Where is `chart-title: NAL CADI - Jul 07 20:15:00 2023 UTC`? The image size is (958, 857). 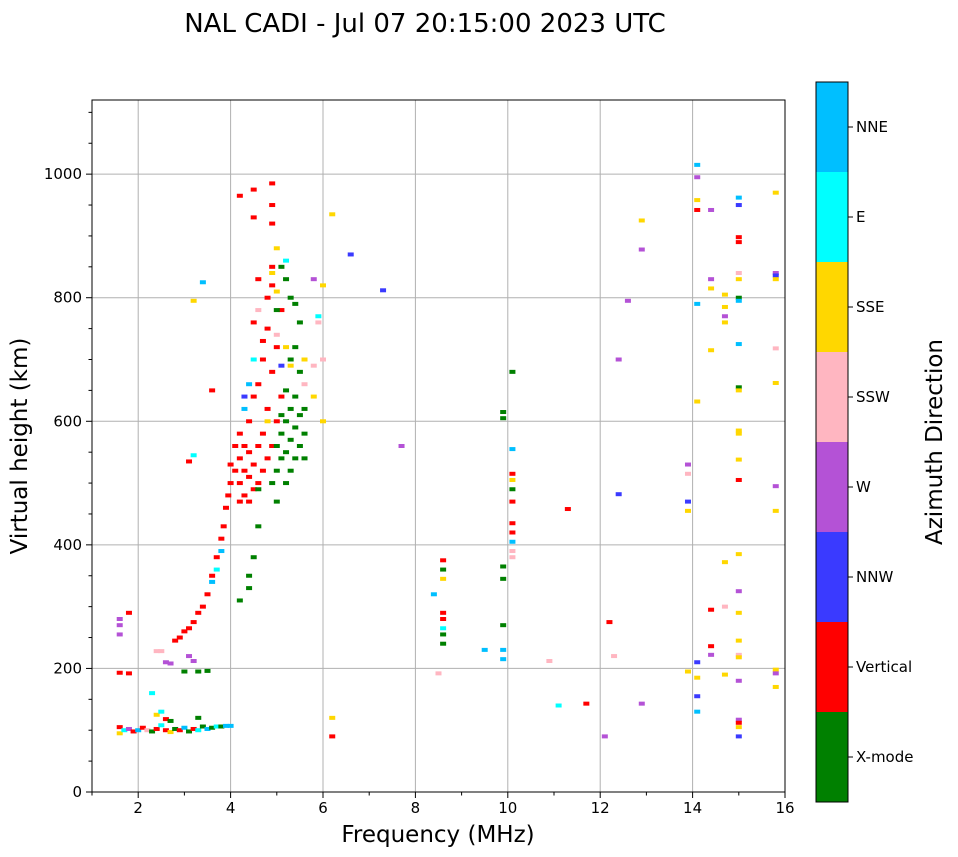 chart-title: NAL CADI - Jul 07 20:15:00 2023 UTC is located at coordinates (425, 24).